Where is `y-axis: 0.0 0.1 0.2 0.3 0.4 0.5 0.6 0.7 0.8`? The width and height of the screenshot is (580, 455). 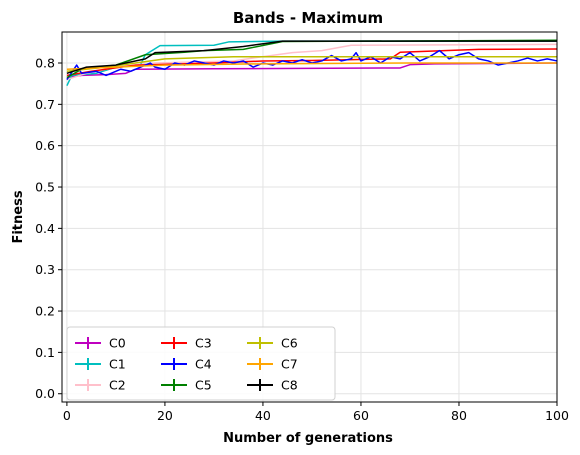 y-axis: 0.0 0.1 0.2 0.3 0.4 0.5 0.6 0.7 0.8 is located at coordinates (48, 228).